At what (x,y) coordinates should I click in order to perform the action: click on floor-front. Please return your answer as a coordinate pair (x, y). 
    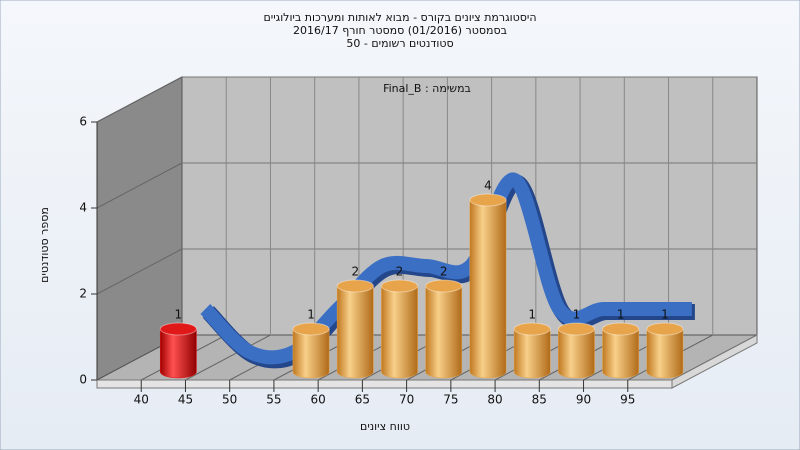
    Looking at the image, I should click on (384, 384).